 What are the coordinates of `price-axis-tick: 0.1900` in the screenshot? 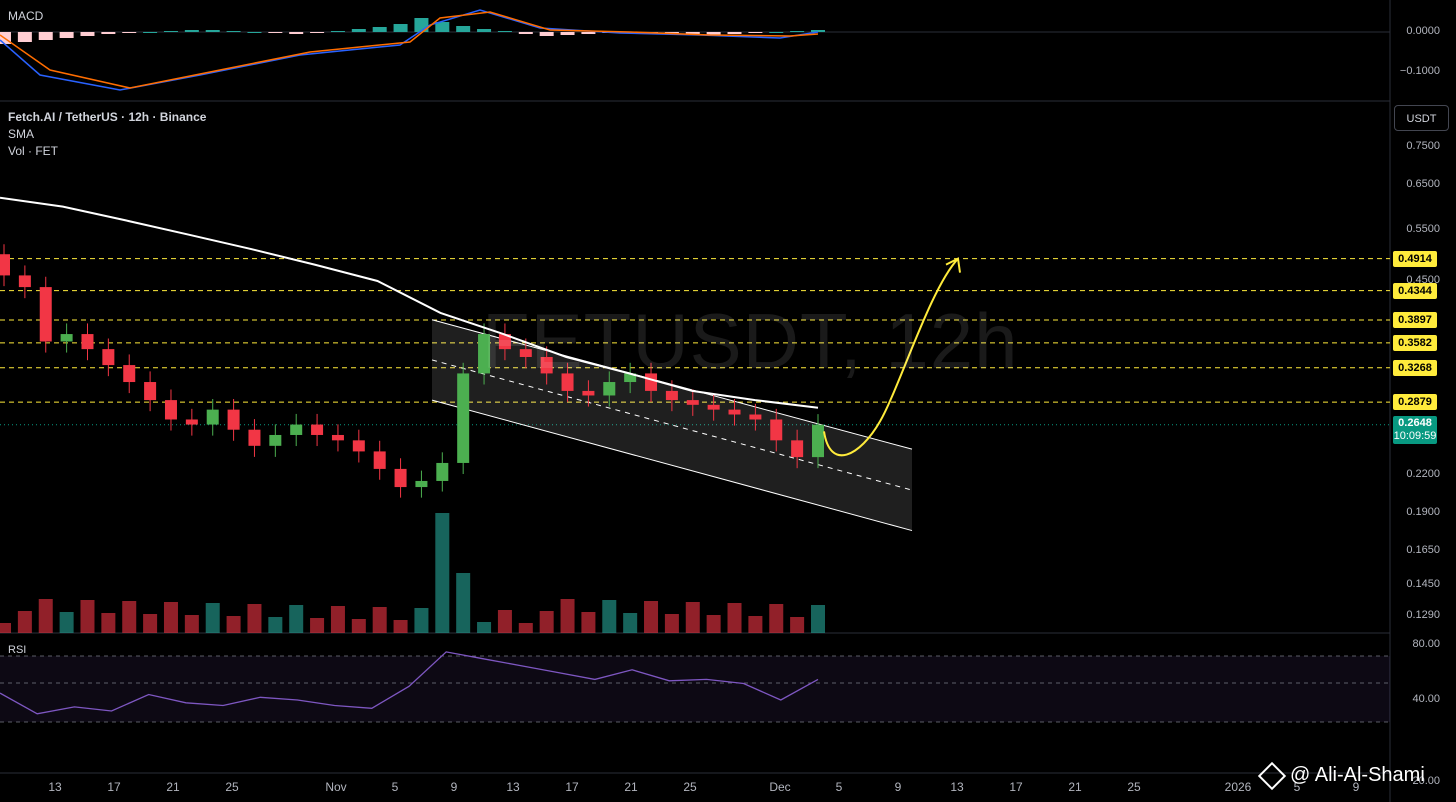 It's located at (1423, 512).